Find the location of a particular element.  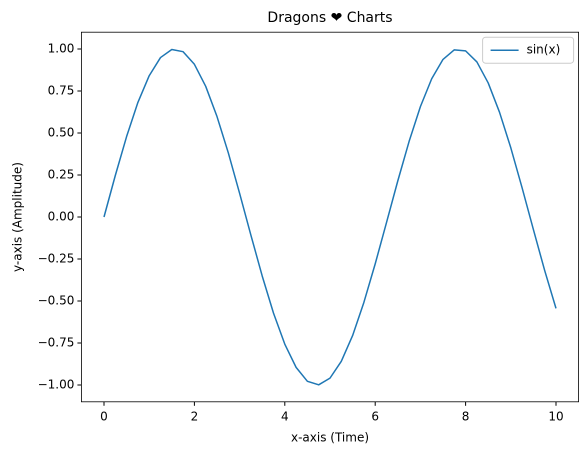

legend-box is located at coordinates (528, 50).